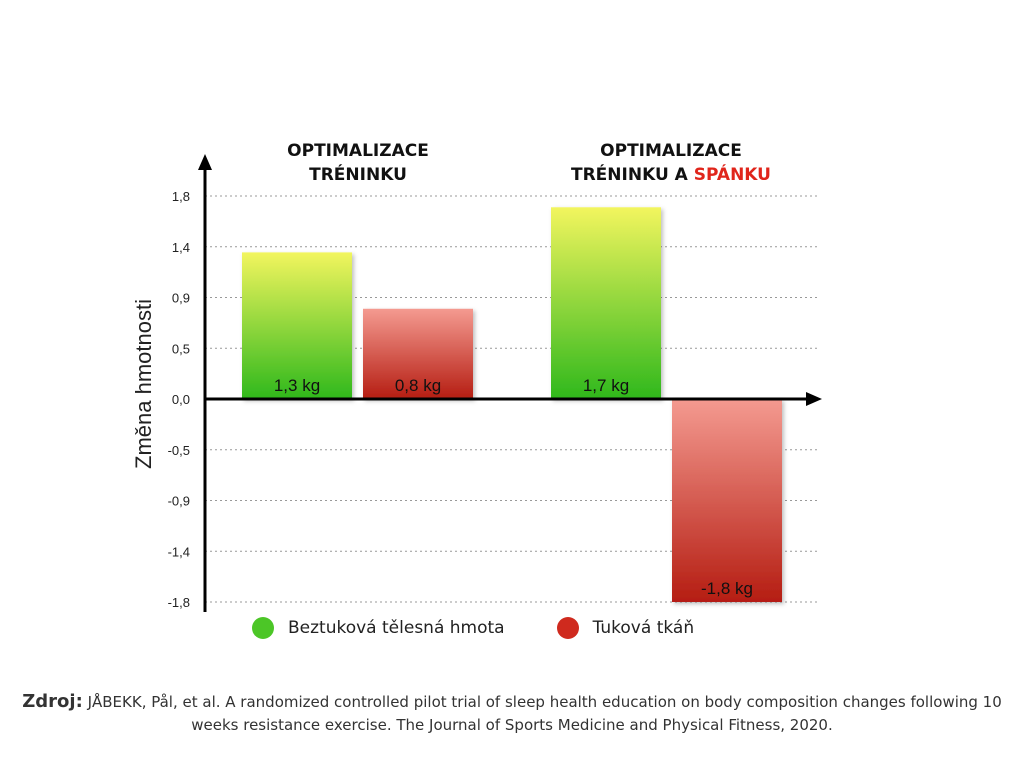 The height and width of the screenshot is (768, 1024). What do you see at coordinates (181, 196) in the screenshot?
I see `y-tick-label: 1,8` at bounding box center [181, 196].